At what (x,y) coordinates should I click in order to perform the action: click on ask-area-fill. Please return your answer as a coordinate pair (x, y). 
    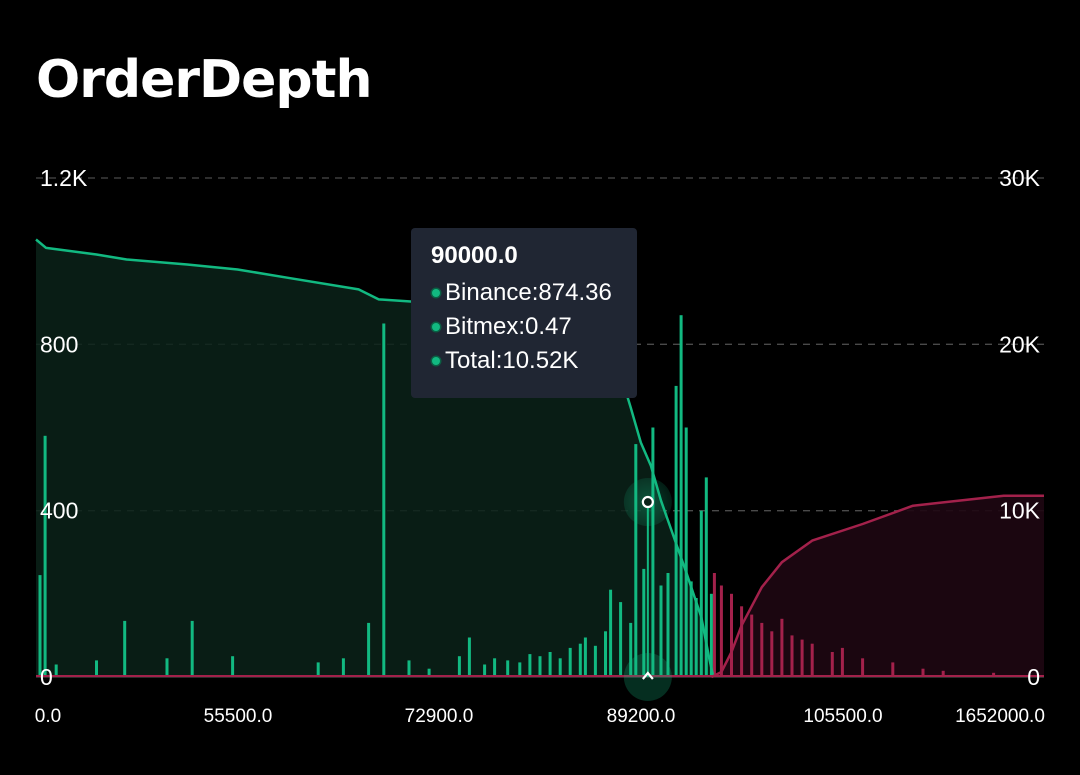
    Looking at the image, I should click on (877, 586).